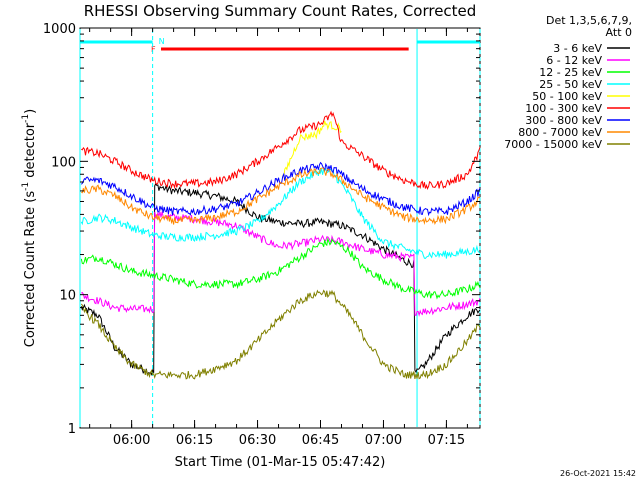 Image resolution: width=640 pixels, height=480 pixels. I want to click on legend-label: 25 - 50 keV, so click(570, 84).